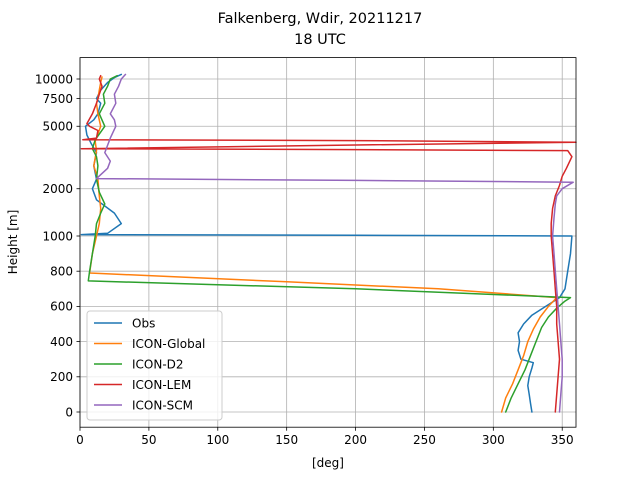 The image size is (640, 484). I want to click on x-tick-label: 150, so click(286, 440).